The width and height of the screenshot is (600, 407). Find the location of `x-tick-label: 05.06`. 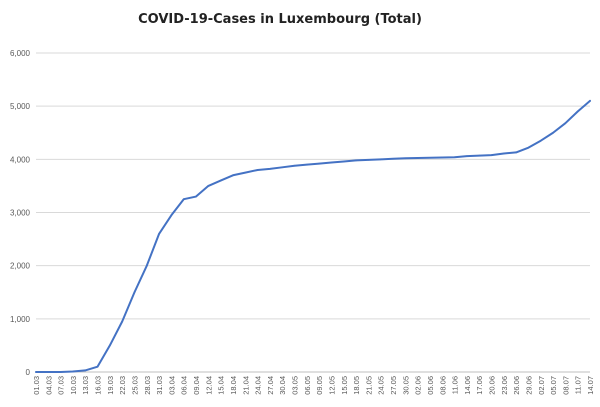

x-tick-label: 05.06 is located at coordinates (430, 385).